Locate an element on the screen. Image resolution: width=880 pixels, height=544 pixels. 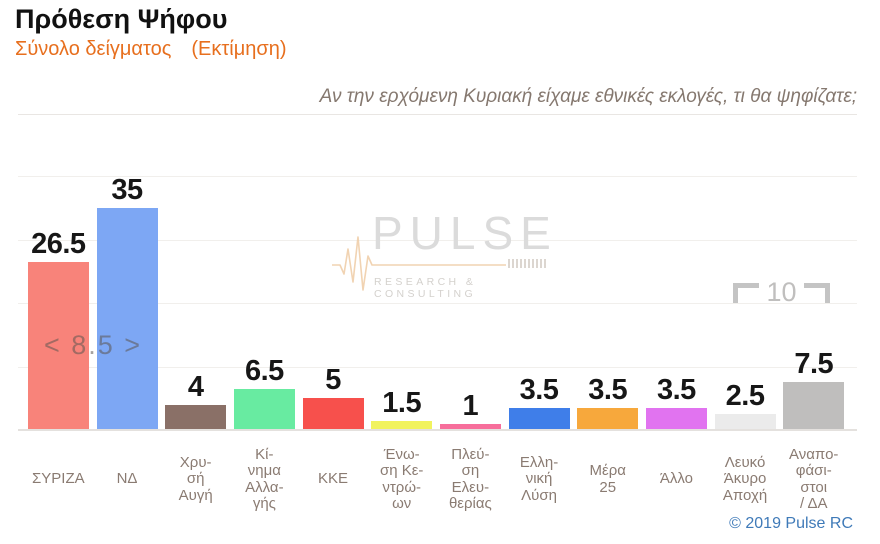
scale-value: 10 is located at coordinates (781, 292).